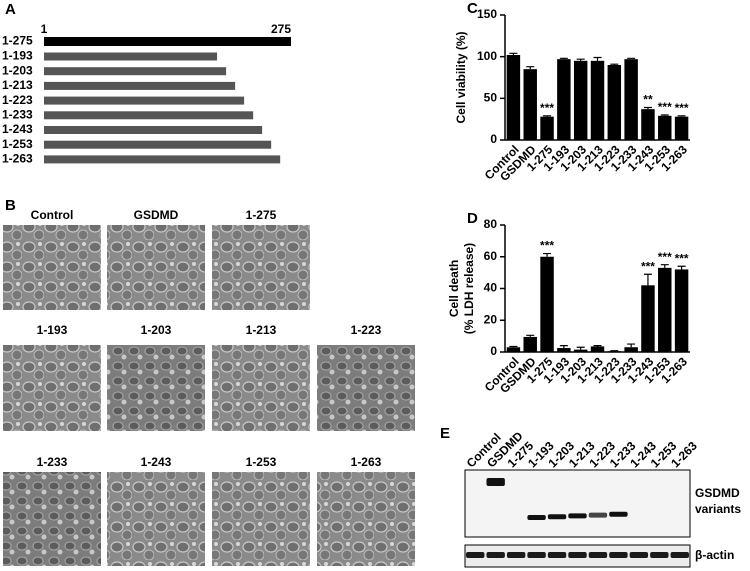 The image size is (750, 571). What do you see at coordinates (718, 509) in the screenshot?
I see `blot-target-label: variants` at bounding box center [718, 509].